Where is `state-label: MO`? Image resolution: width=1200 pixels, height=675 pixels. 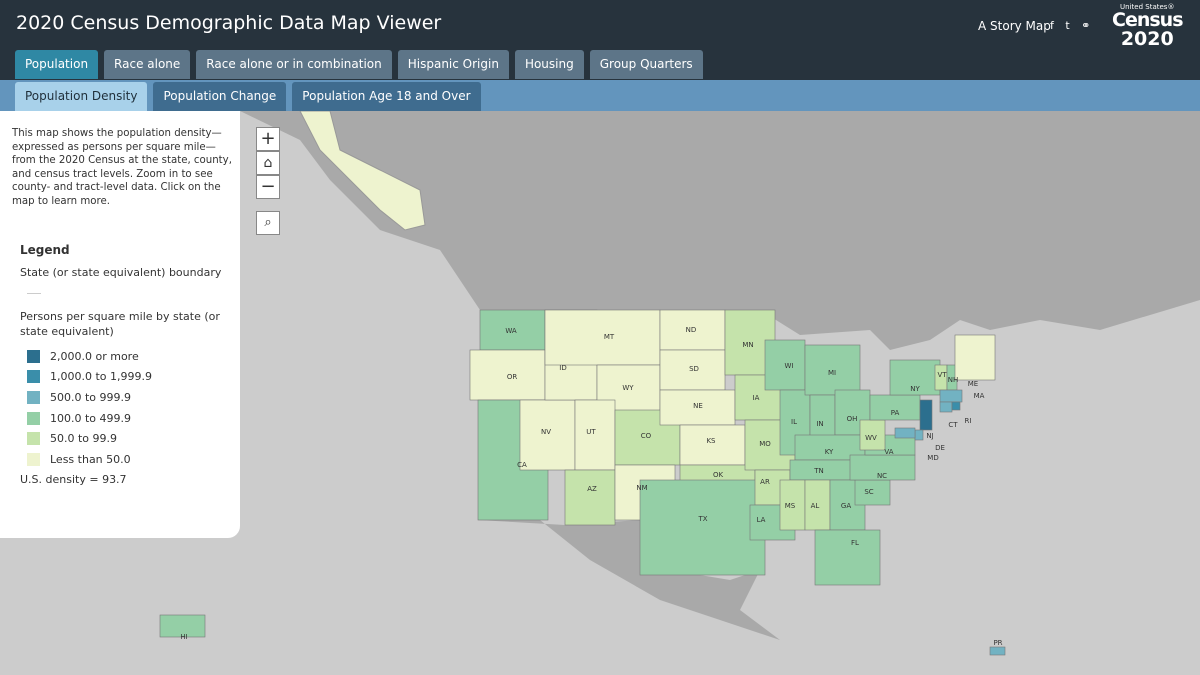
state-label: MO is located at coordinates (765, 444).